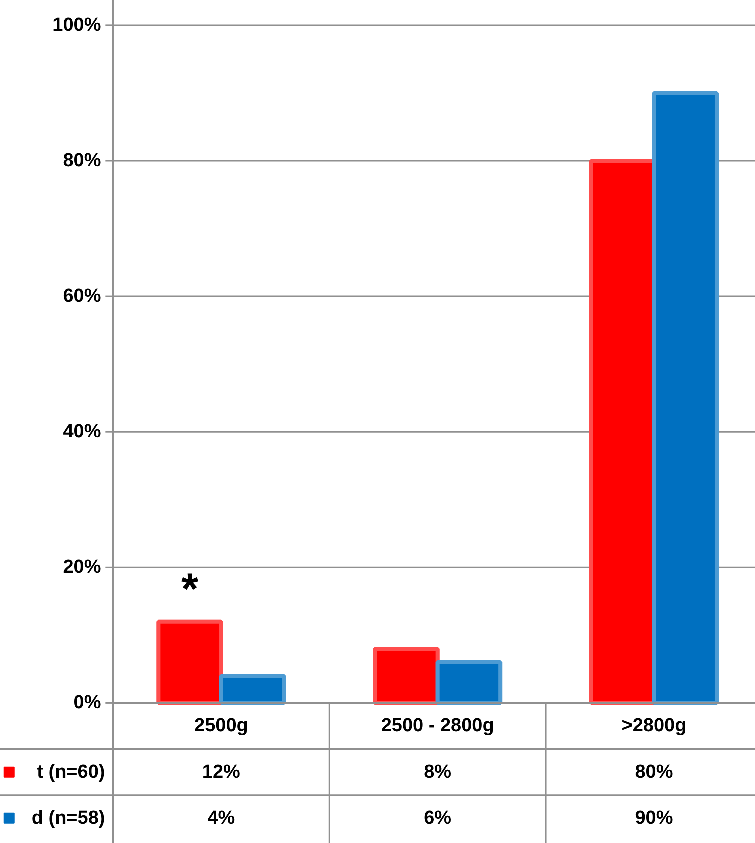 The height and width of the screenshot is (843, 755). Describe the element at coordinates (88, 703) in the screenshot. I see `y-tick-label: 0%` at that location.